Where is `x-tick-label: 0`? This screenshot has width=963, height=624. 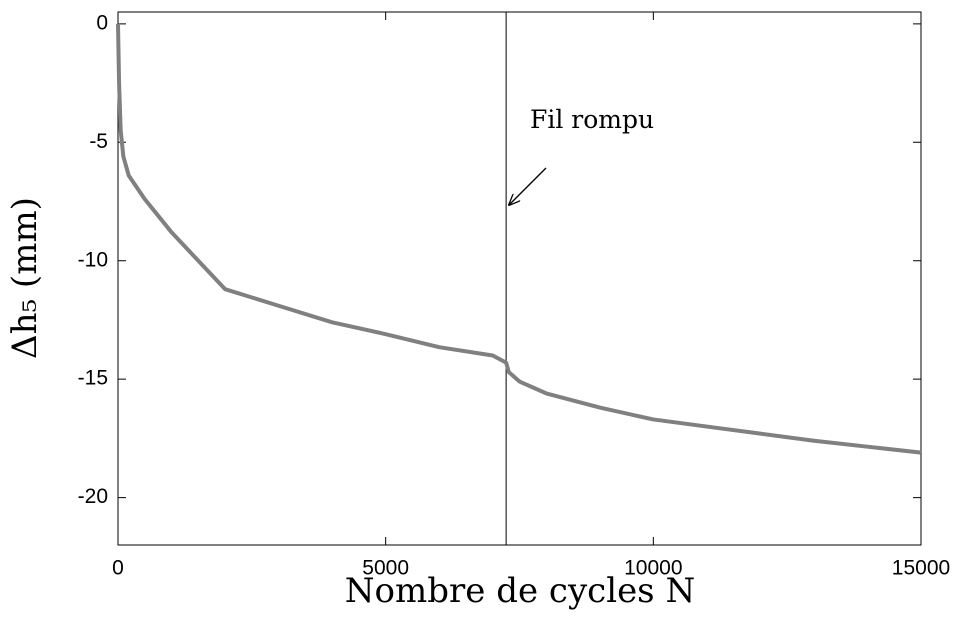 x-tick-label: 0 is located at coordinates (118, 568).